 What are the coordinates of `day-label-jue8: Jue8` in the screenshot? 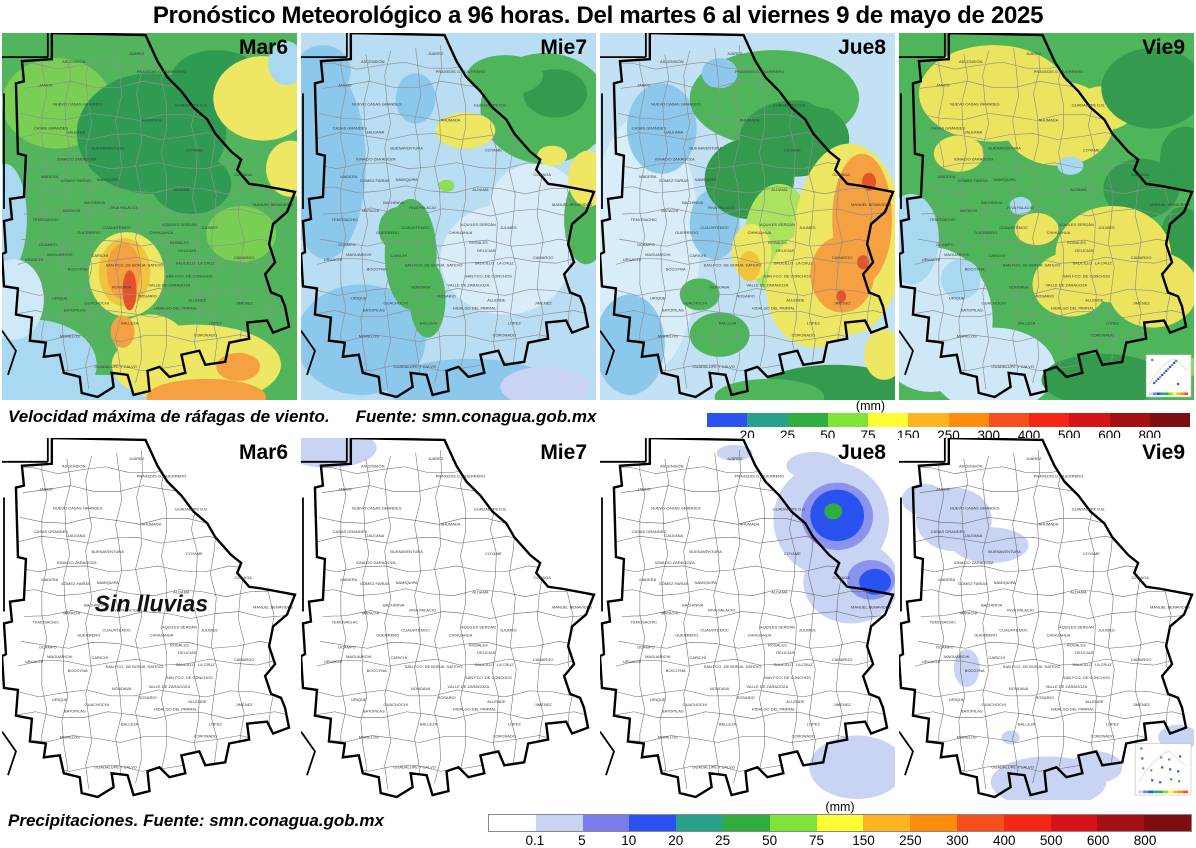 It's located at (862, 47).